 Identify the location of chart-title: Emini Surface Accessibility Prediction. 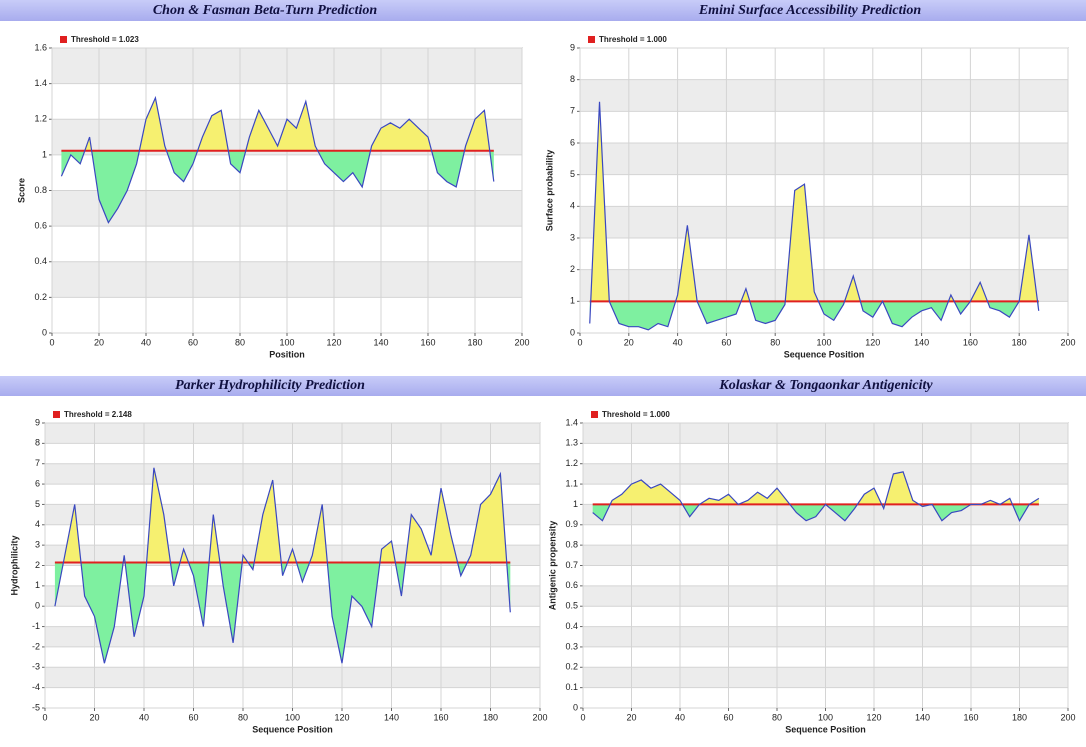
(810, 10).